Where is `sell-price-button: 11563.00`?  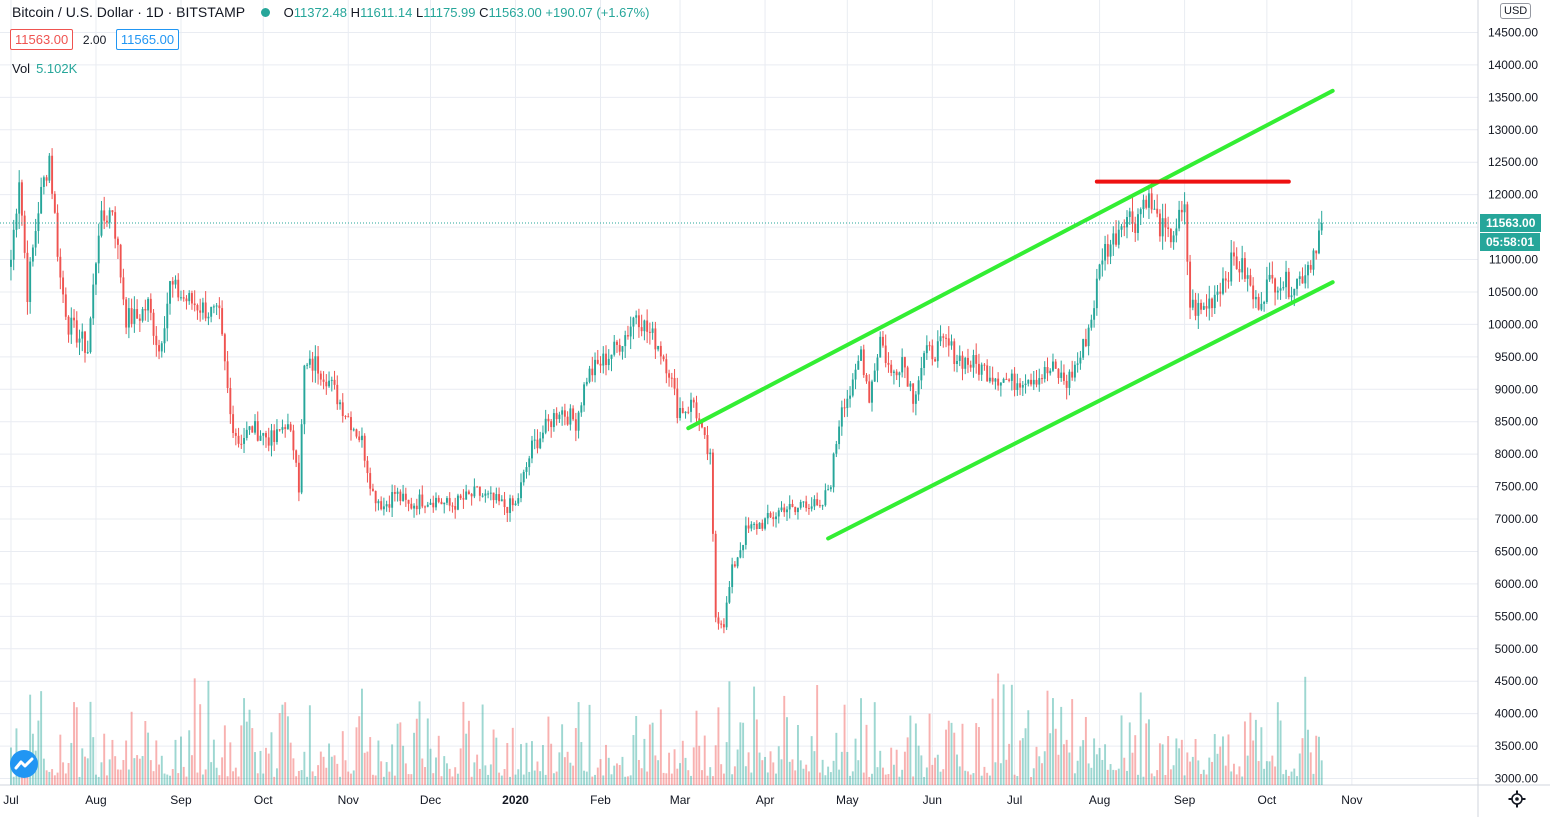 sell-price-button: 11563.00 is located at coordinates (42, 39).